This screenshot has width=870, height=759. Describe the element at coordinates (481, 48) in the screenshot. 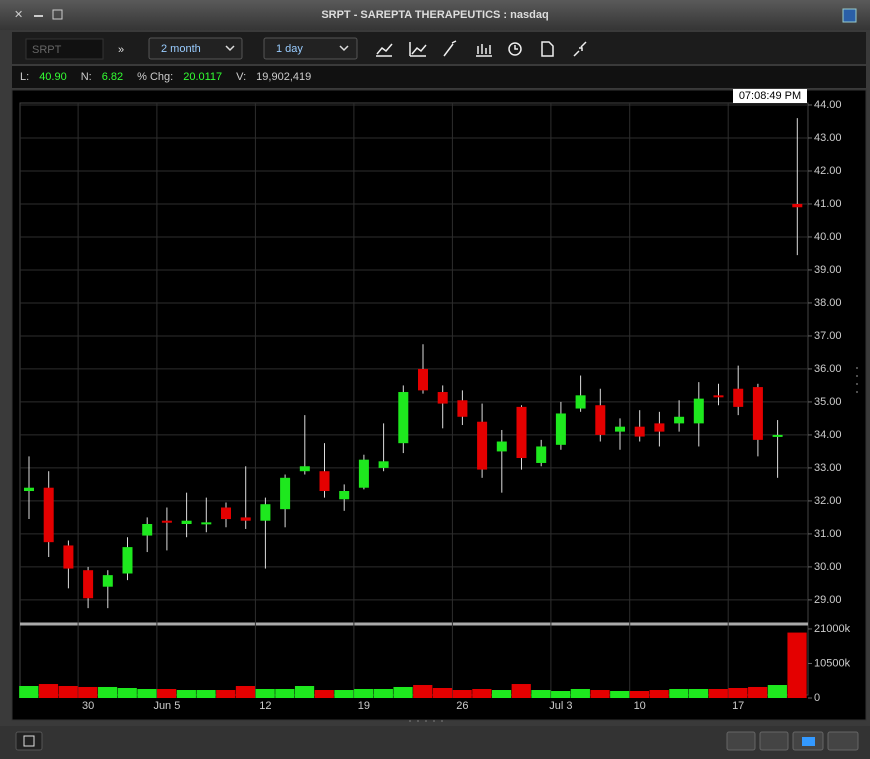

I see `tool-icons` at that location.